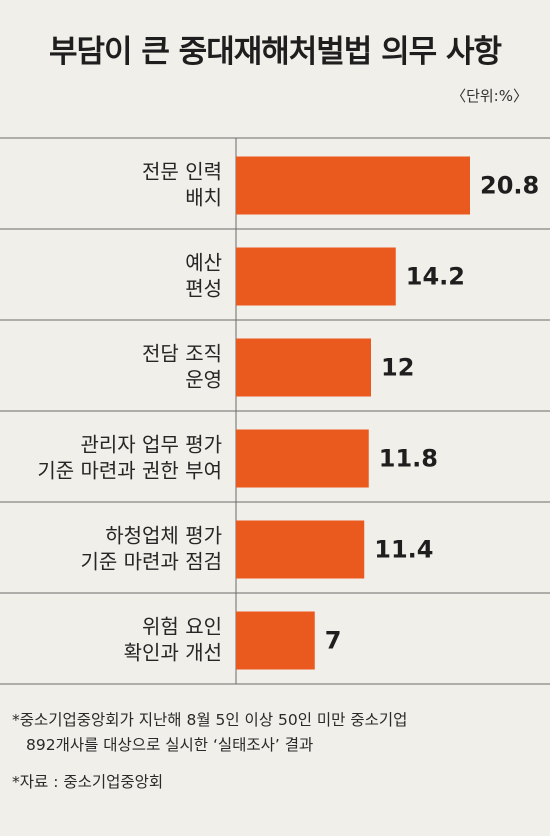  What do you see at coordinates (170, 745) in the screenshot?
I see `footnote-survey-line2: 892개사를 대상으로 실시한 ‘실태조사’ 결과` at bounding box center [170, 745].